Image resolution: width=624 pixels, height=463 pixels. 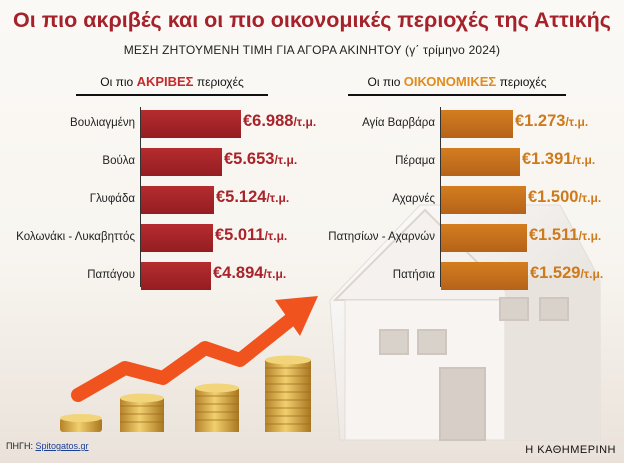 What do you see at coordinates (185, 393) in the screenshot?
I see `coin-stacks` at bounding box center [185, 393].